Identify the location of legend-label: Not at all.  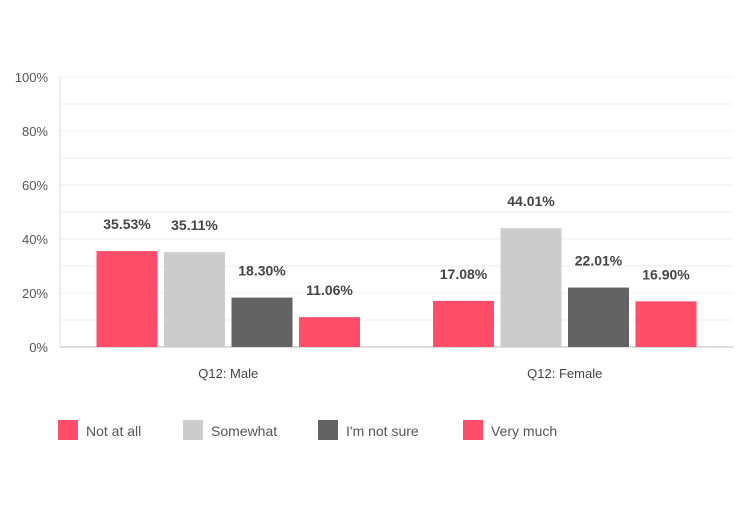
(113, 431).